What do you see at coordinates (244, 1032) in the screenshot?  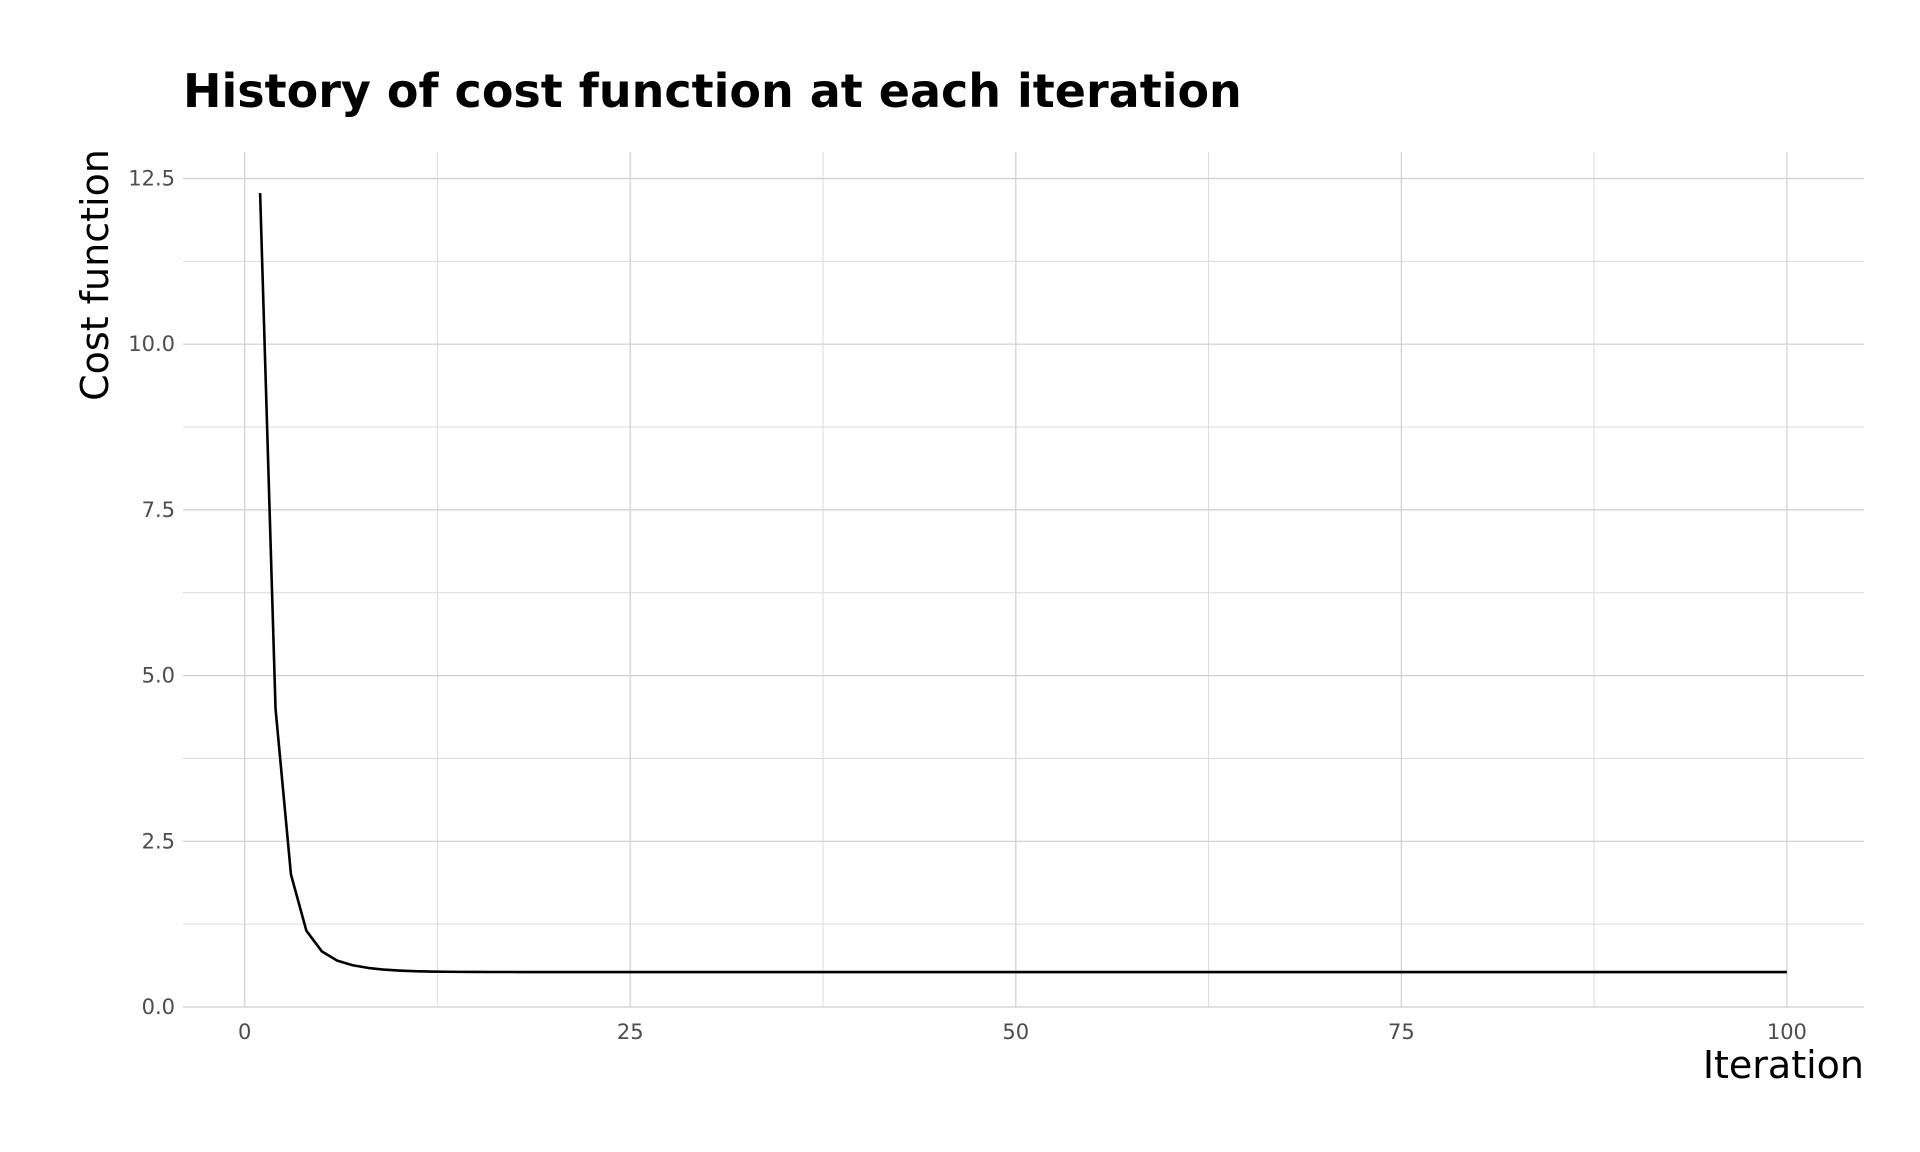 I see `x-tick-label: 0` at bounding box center [244, 1032].